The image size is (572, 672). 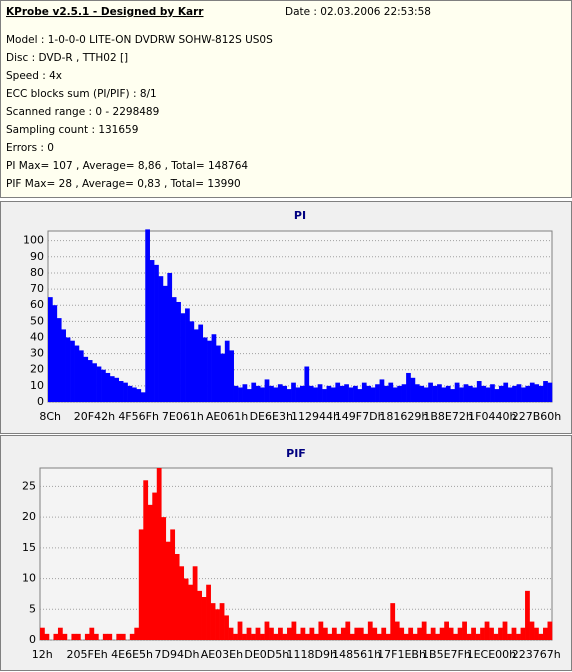 I want to click on x-tick-label: 8Ch, so click(x=50, y=416).